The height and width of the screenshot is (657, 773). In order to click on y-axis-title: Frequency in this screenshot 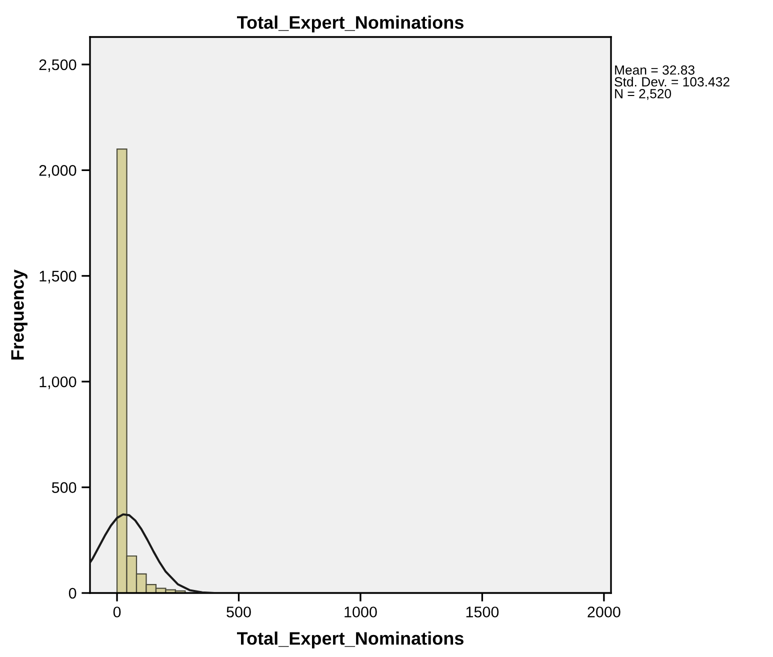, I will do `click(19, 314)`.